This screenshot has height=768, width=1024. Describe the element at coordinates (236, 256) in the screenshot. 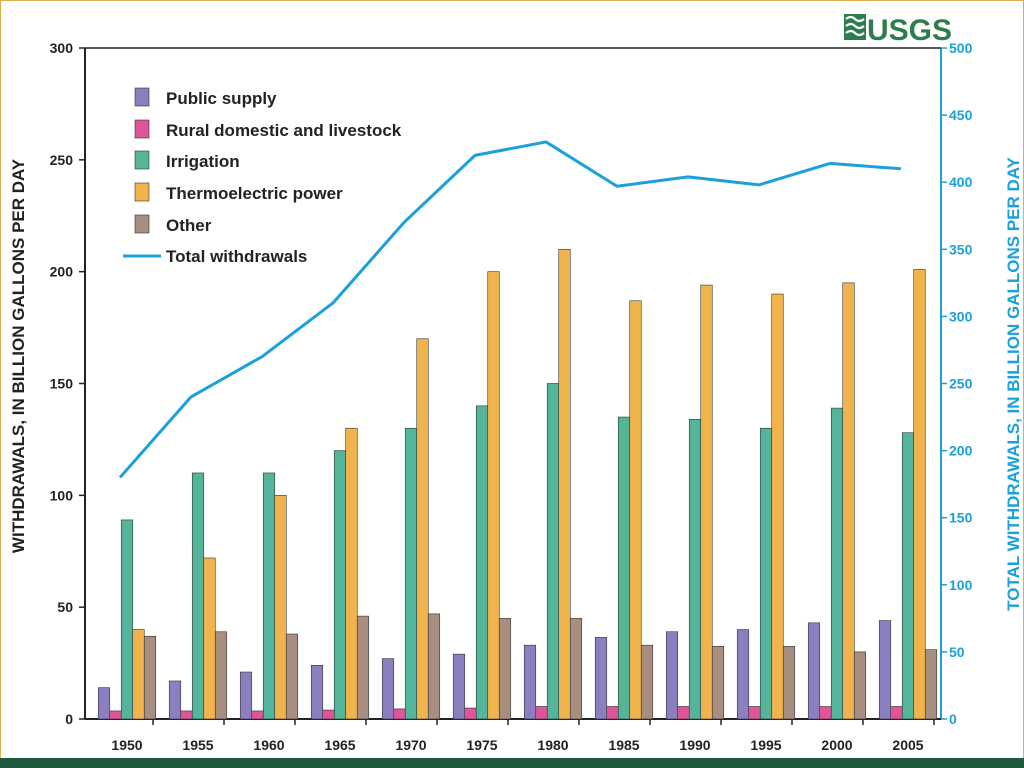

I see `legend-label-total: Total withdrawals` at that location.